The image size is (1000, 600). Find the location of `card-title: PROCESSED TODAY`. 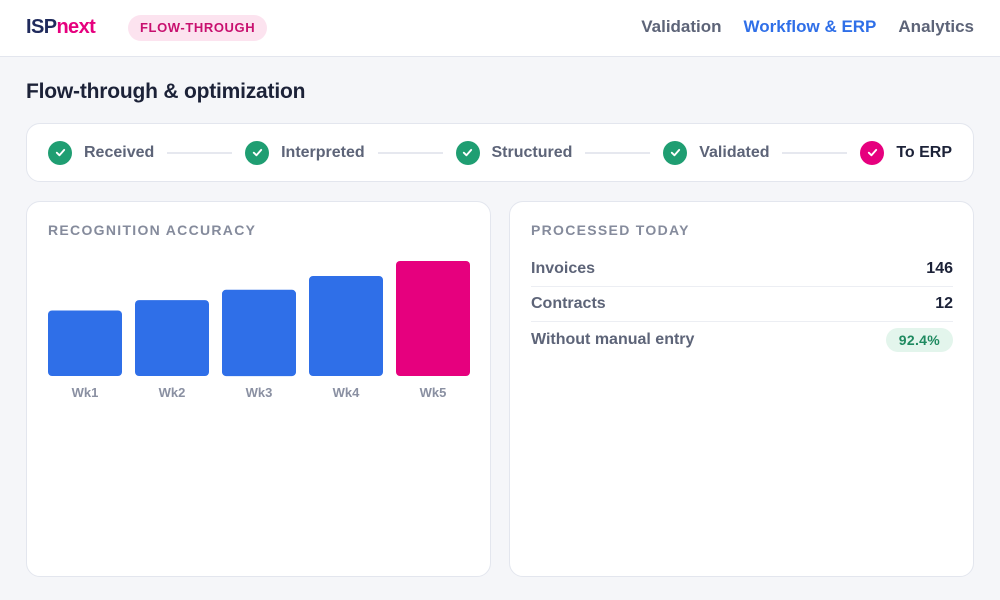

card-title: PROCESSED TODAY is located at coordinates (610, 230).